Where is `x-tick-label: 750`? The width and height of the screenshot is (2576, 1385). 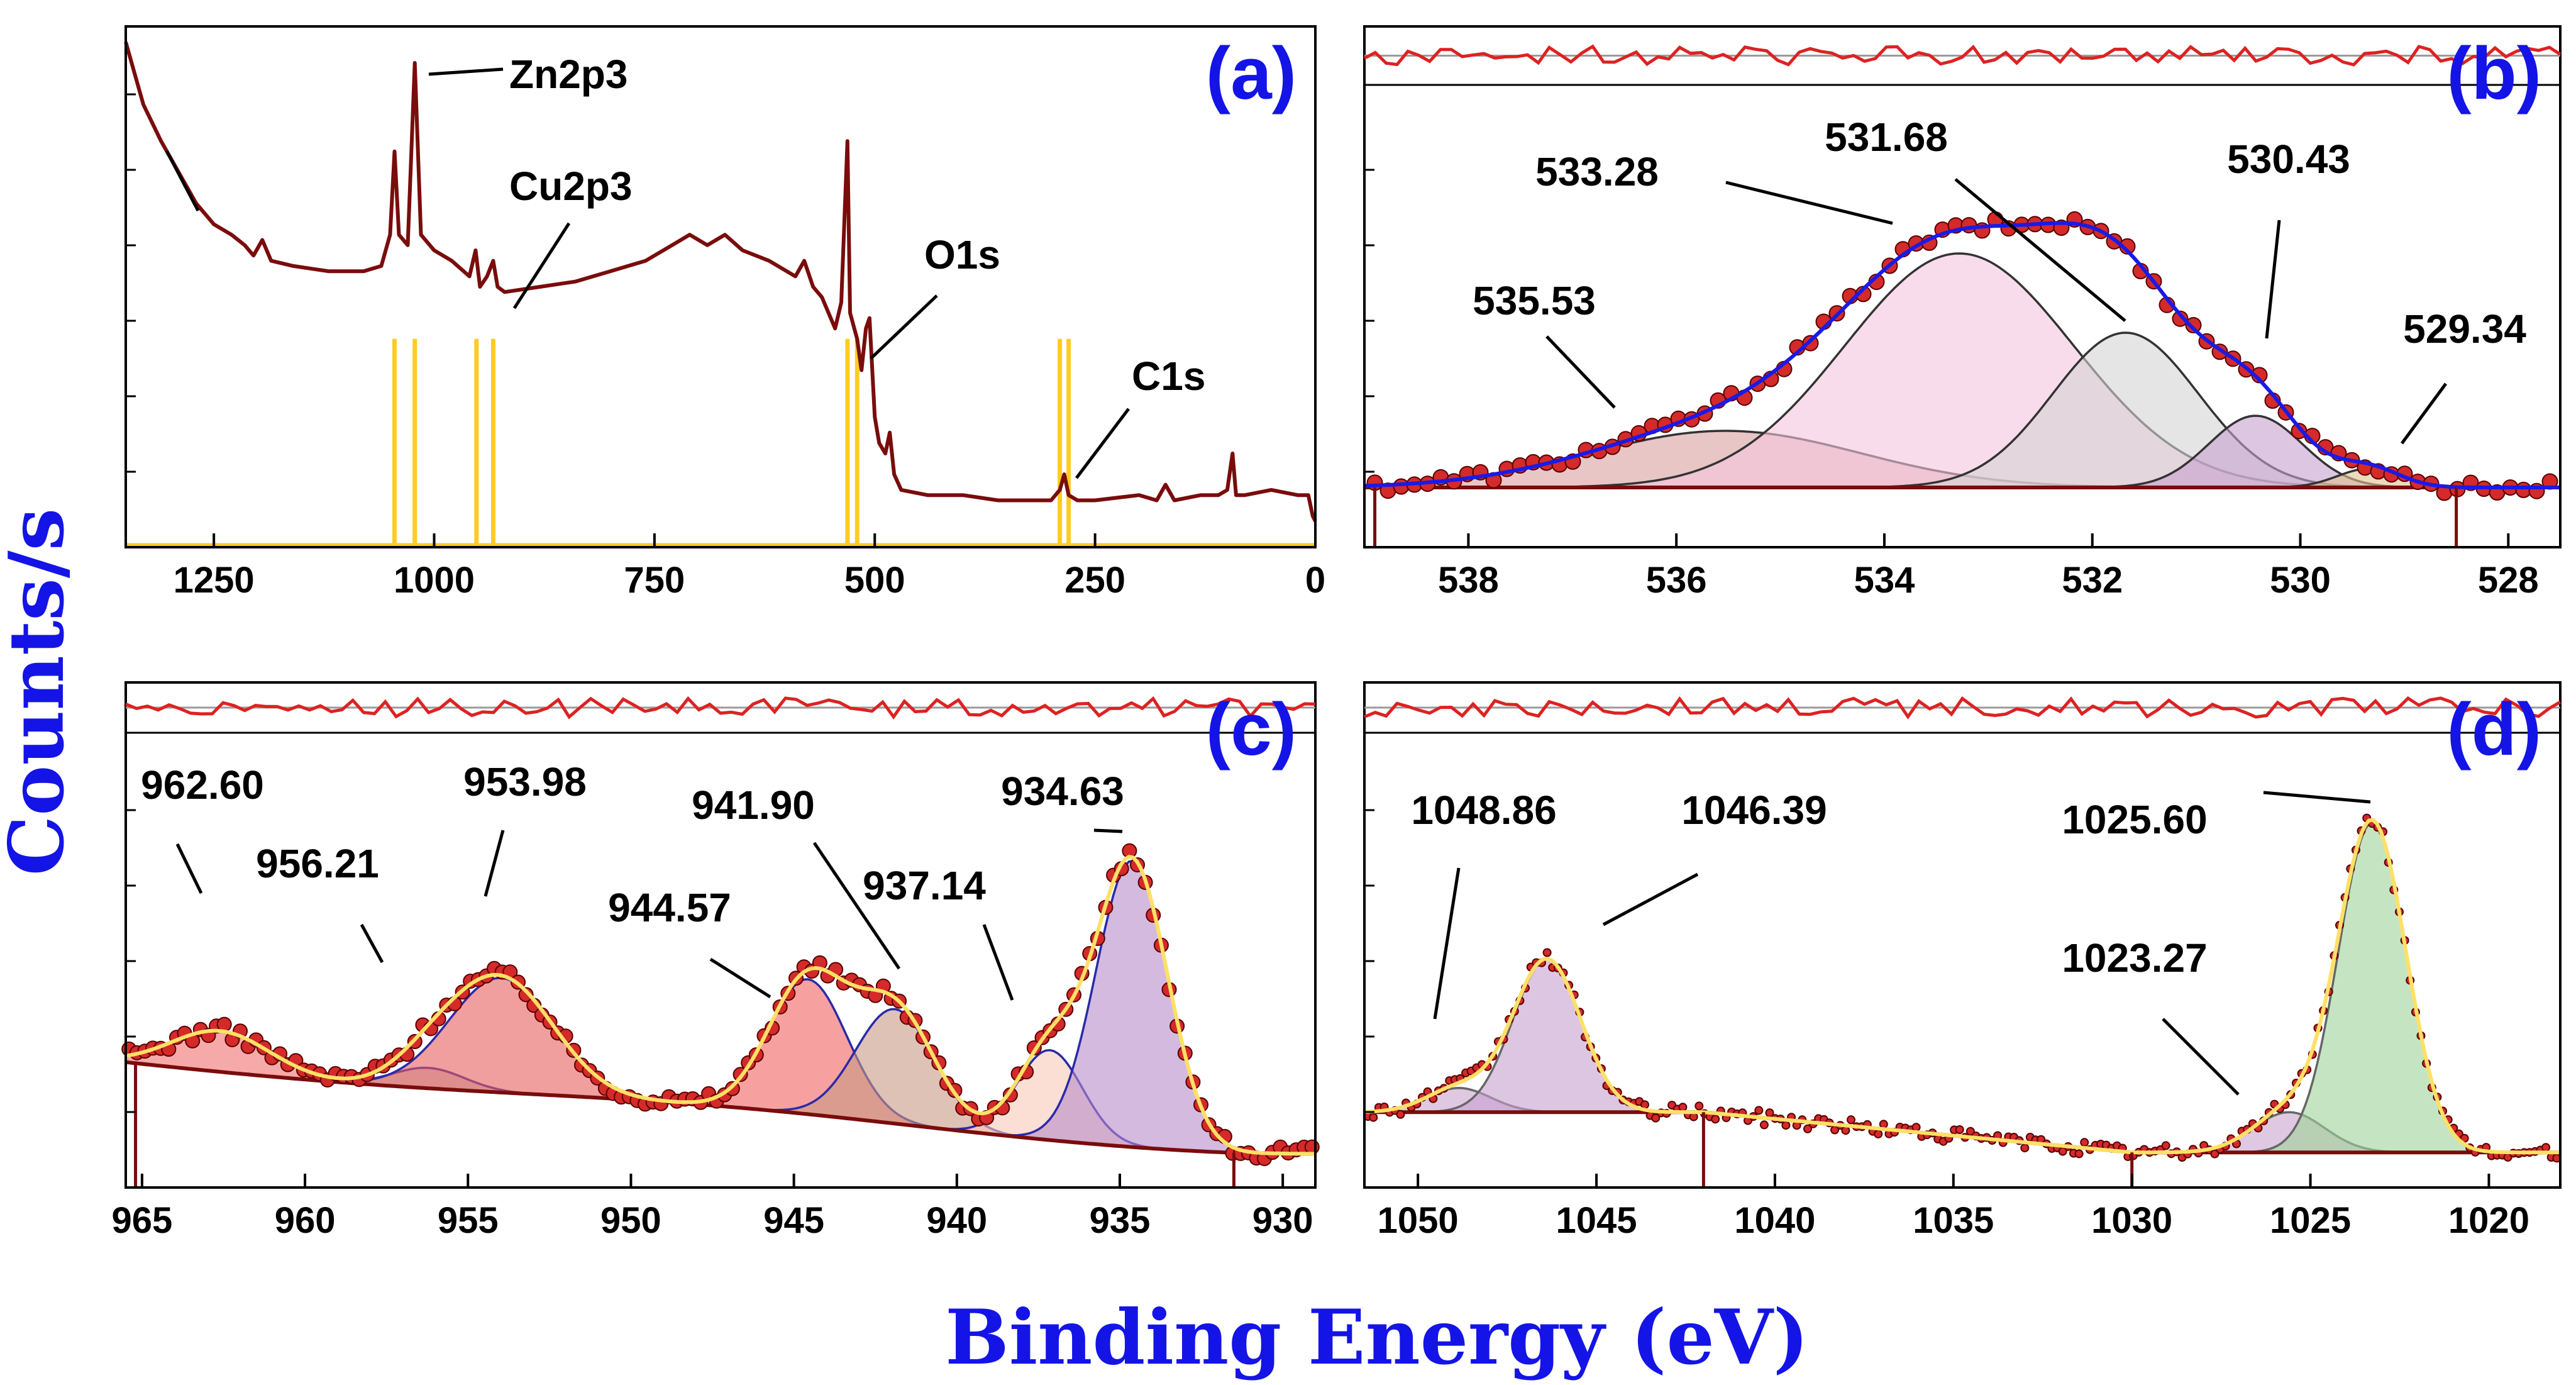 x-tick-label: 750 is located at coordinates (654, 580).